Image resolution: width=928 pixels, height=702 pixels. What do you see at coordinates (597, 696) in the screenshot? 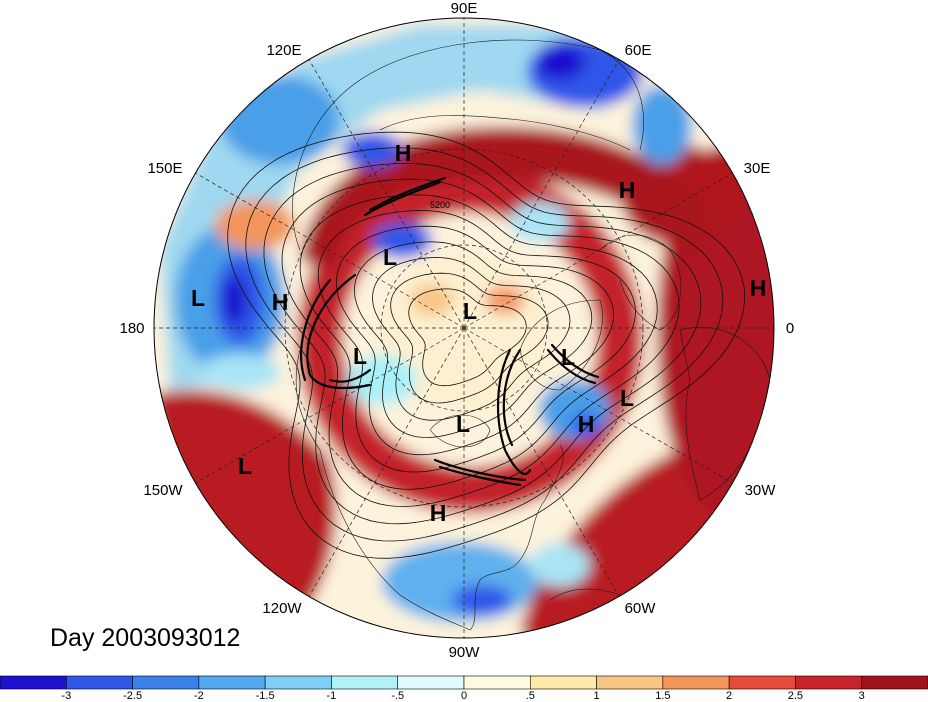
I see `colorbar-tick-label: 1` at bounding box center [597, 696].